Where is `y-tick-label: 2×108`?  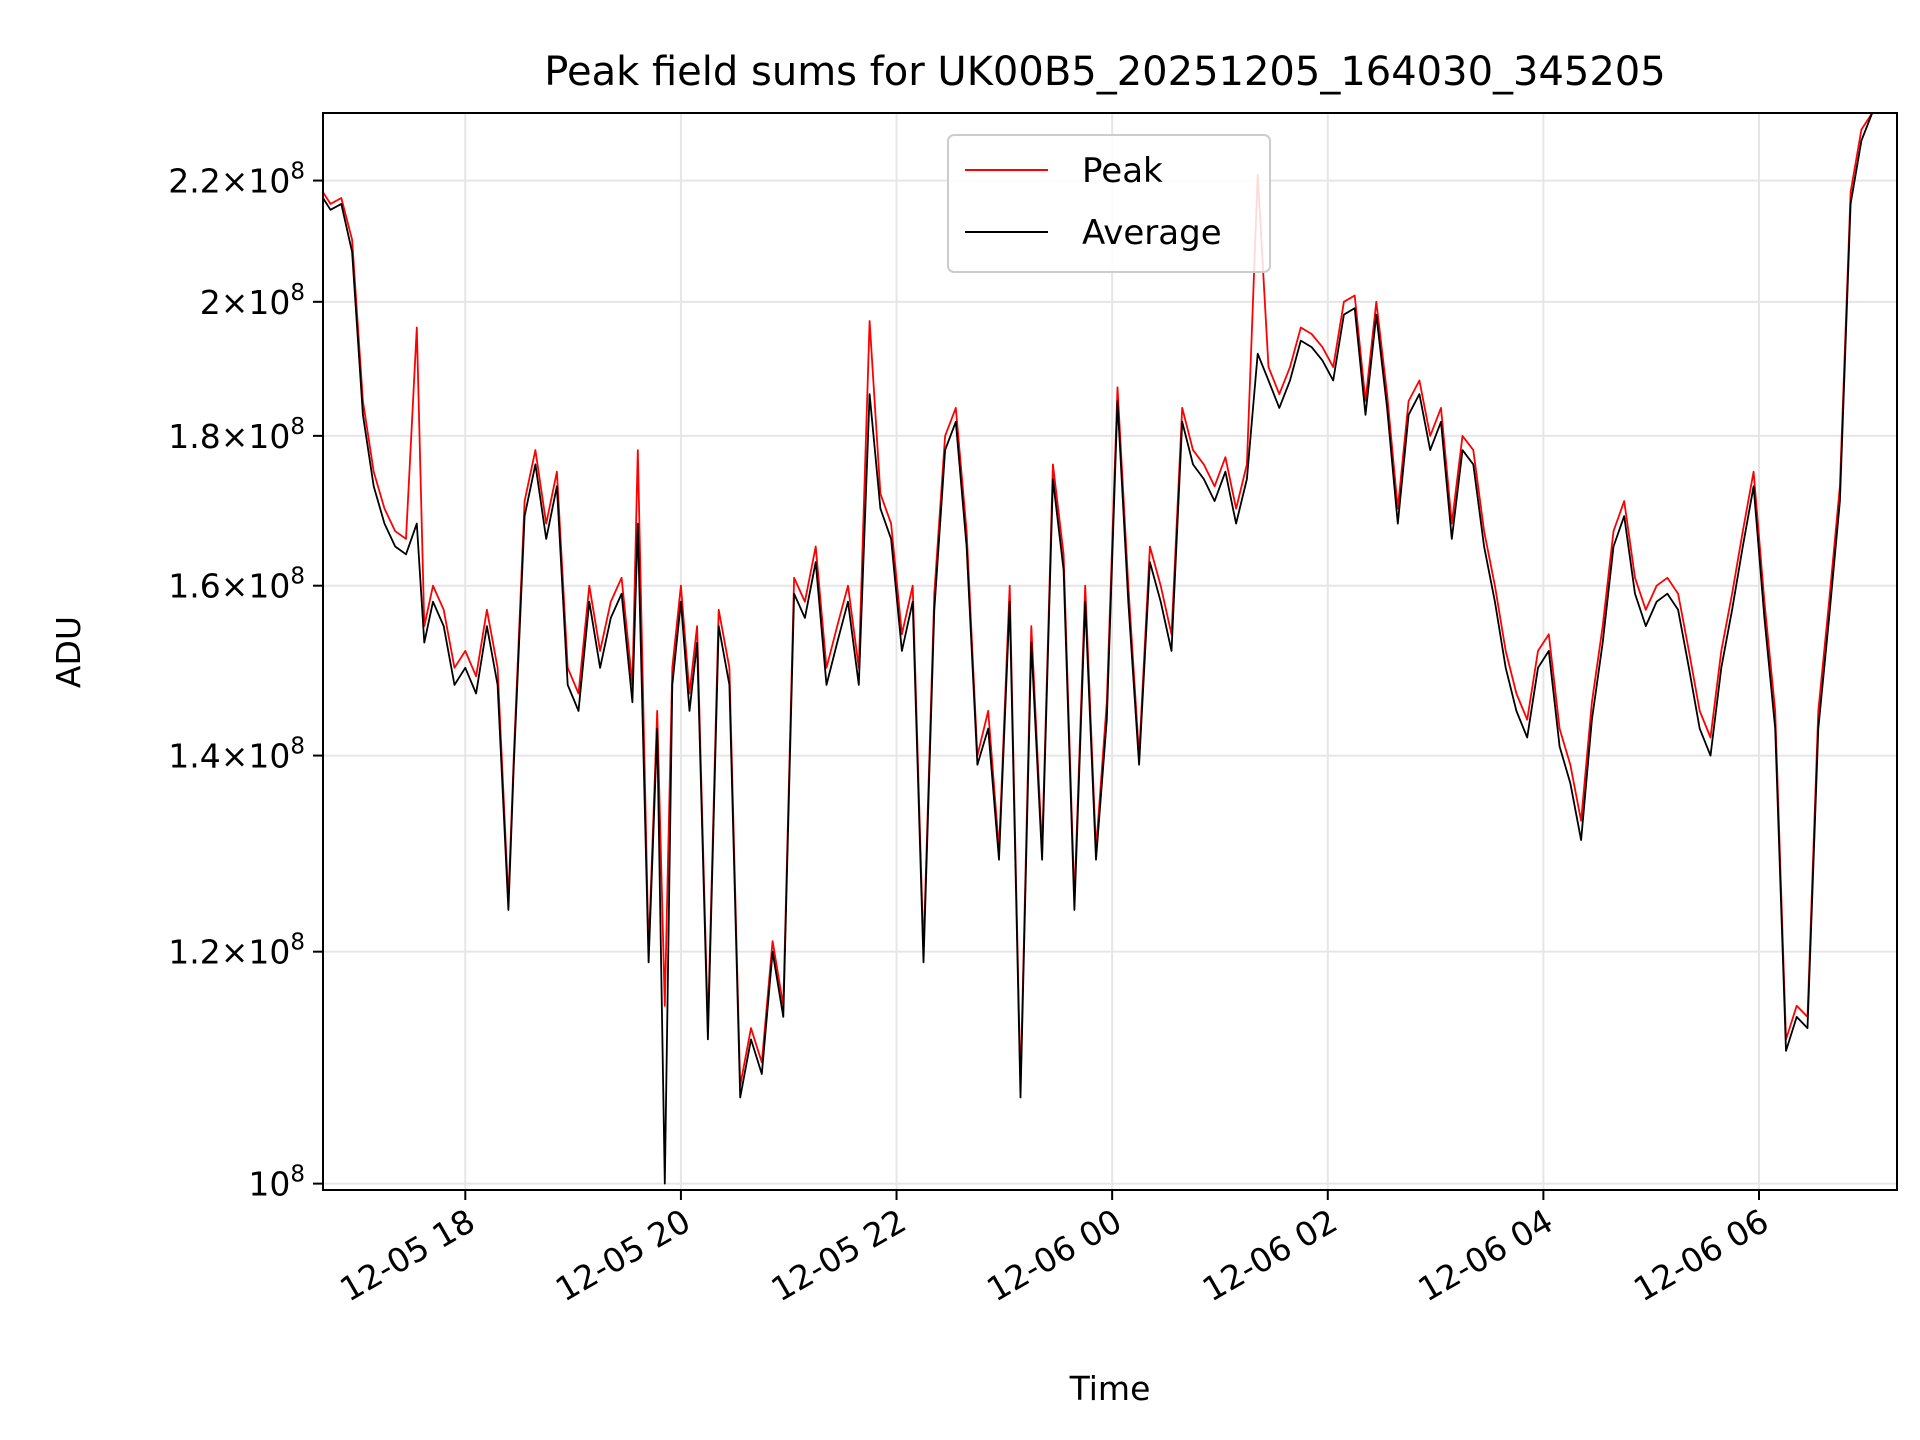 y-tick-label: 2×108 is located at coordinates (252, 301).